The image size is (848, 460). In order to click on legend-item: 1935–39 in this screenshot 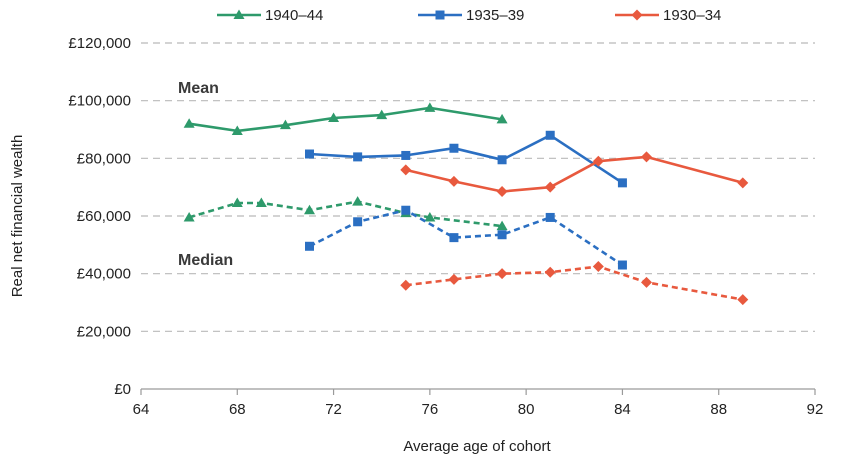, I will do `click(471, 15)`.